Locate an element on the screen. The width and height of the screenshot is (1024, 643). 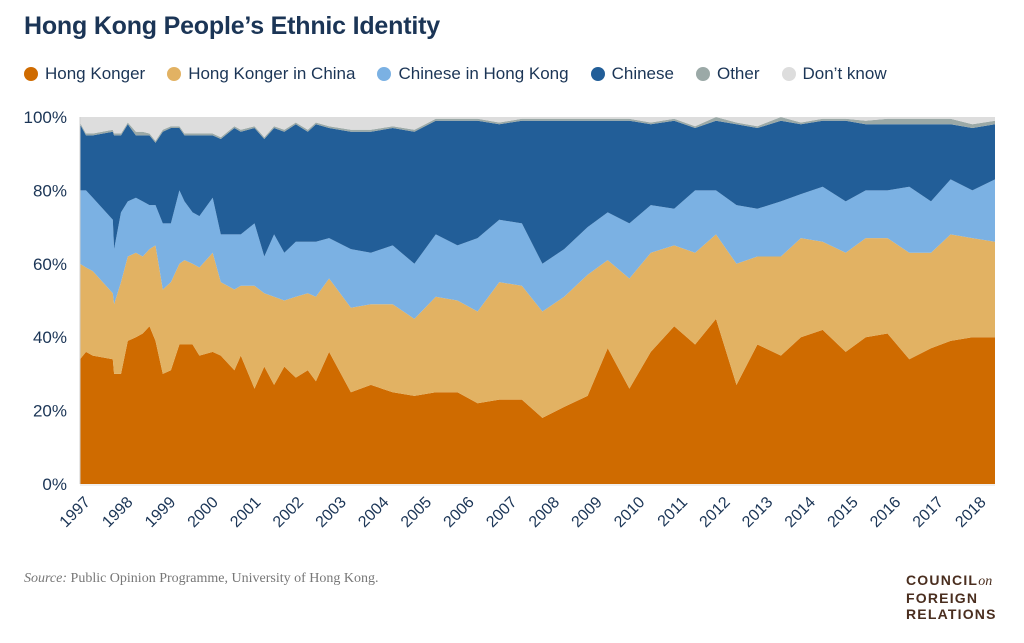
legend-label: Hong Konger in China is located at coordinates (272, 73).